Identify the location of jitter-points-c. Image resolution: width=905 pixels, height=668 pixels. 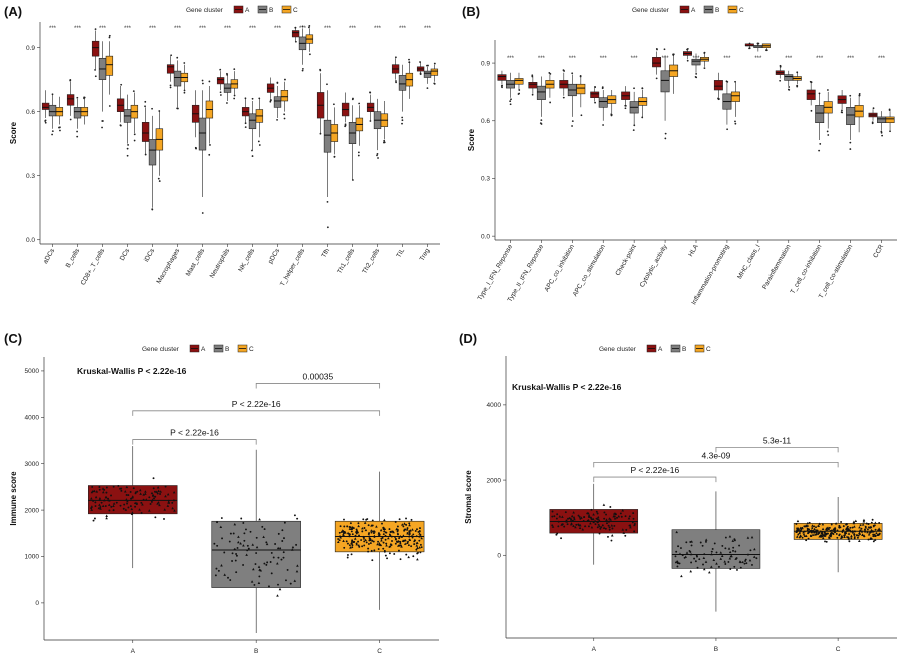
(379, 539).